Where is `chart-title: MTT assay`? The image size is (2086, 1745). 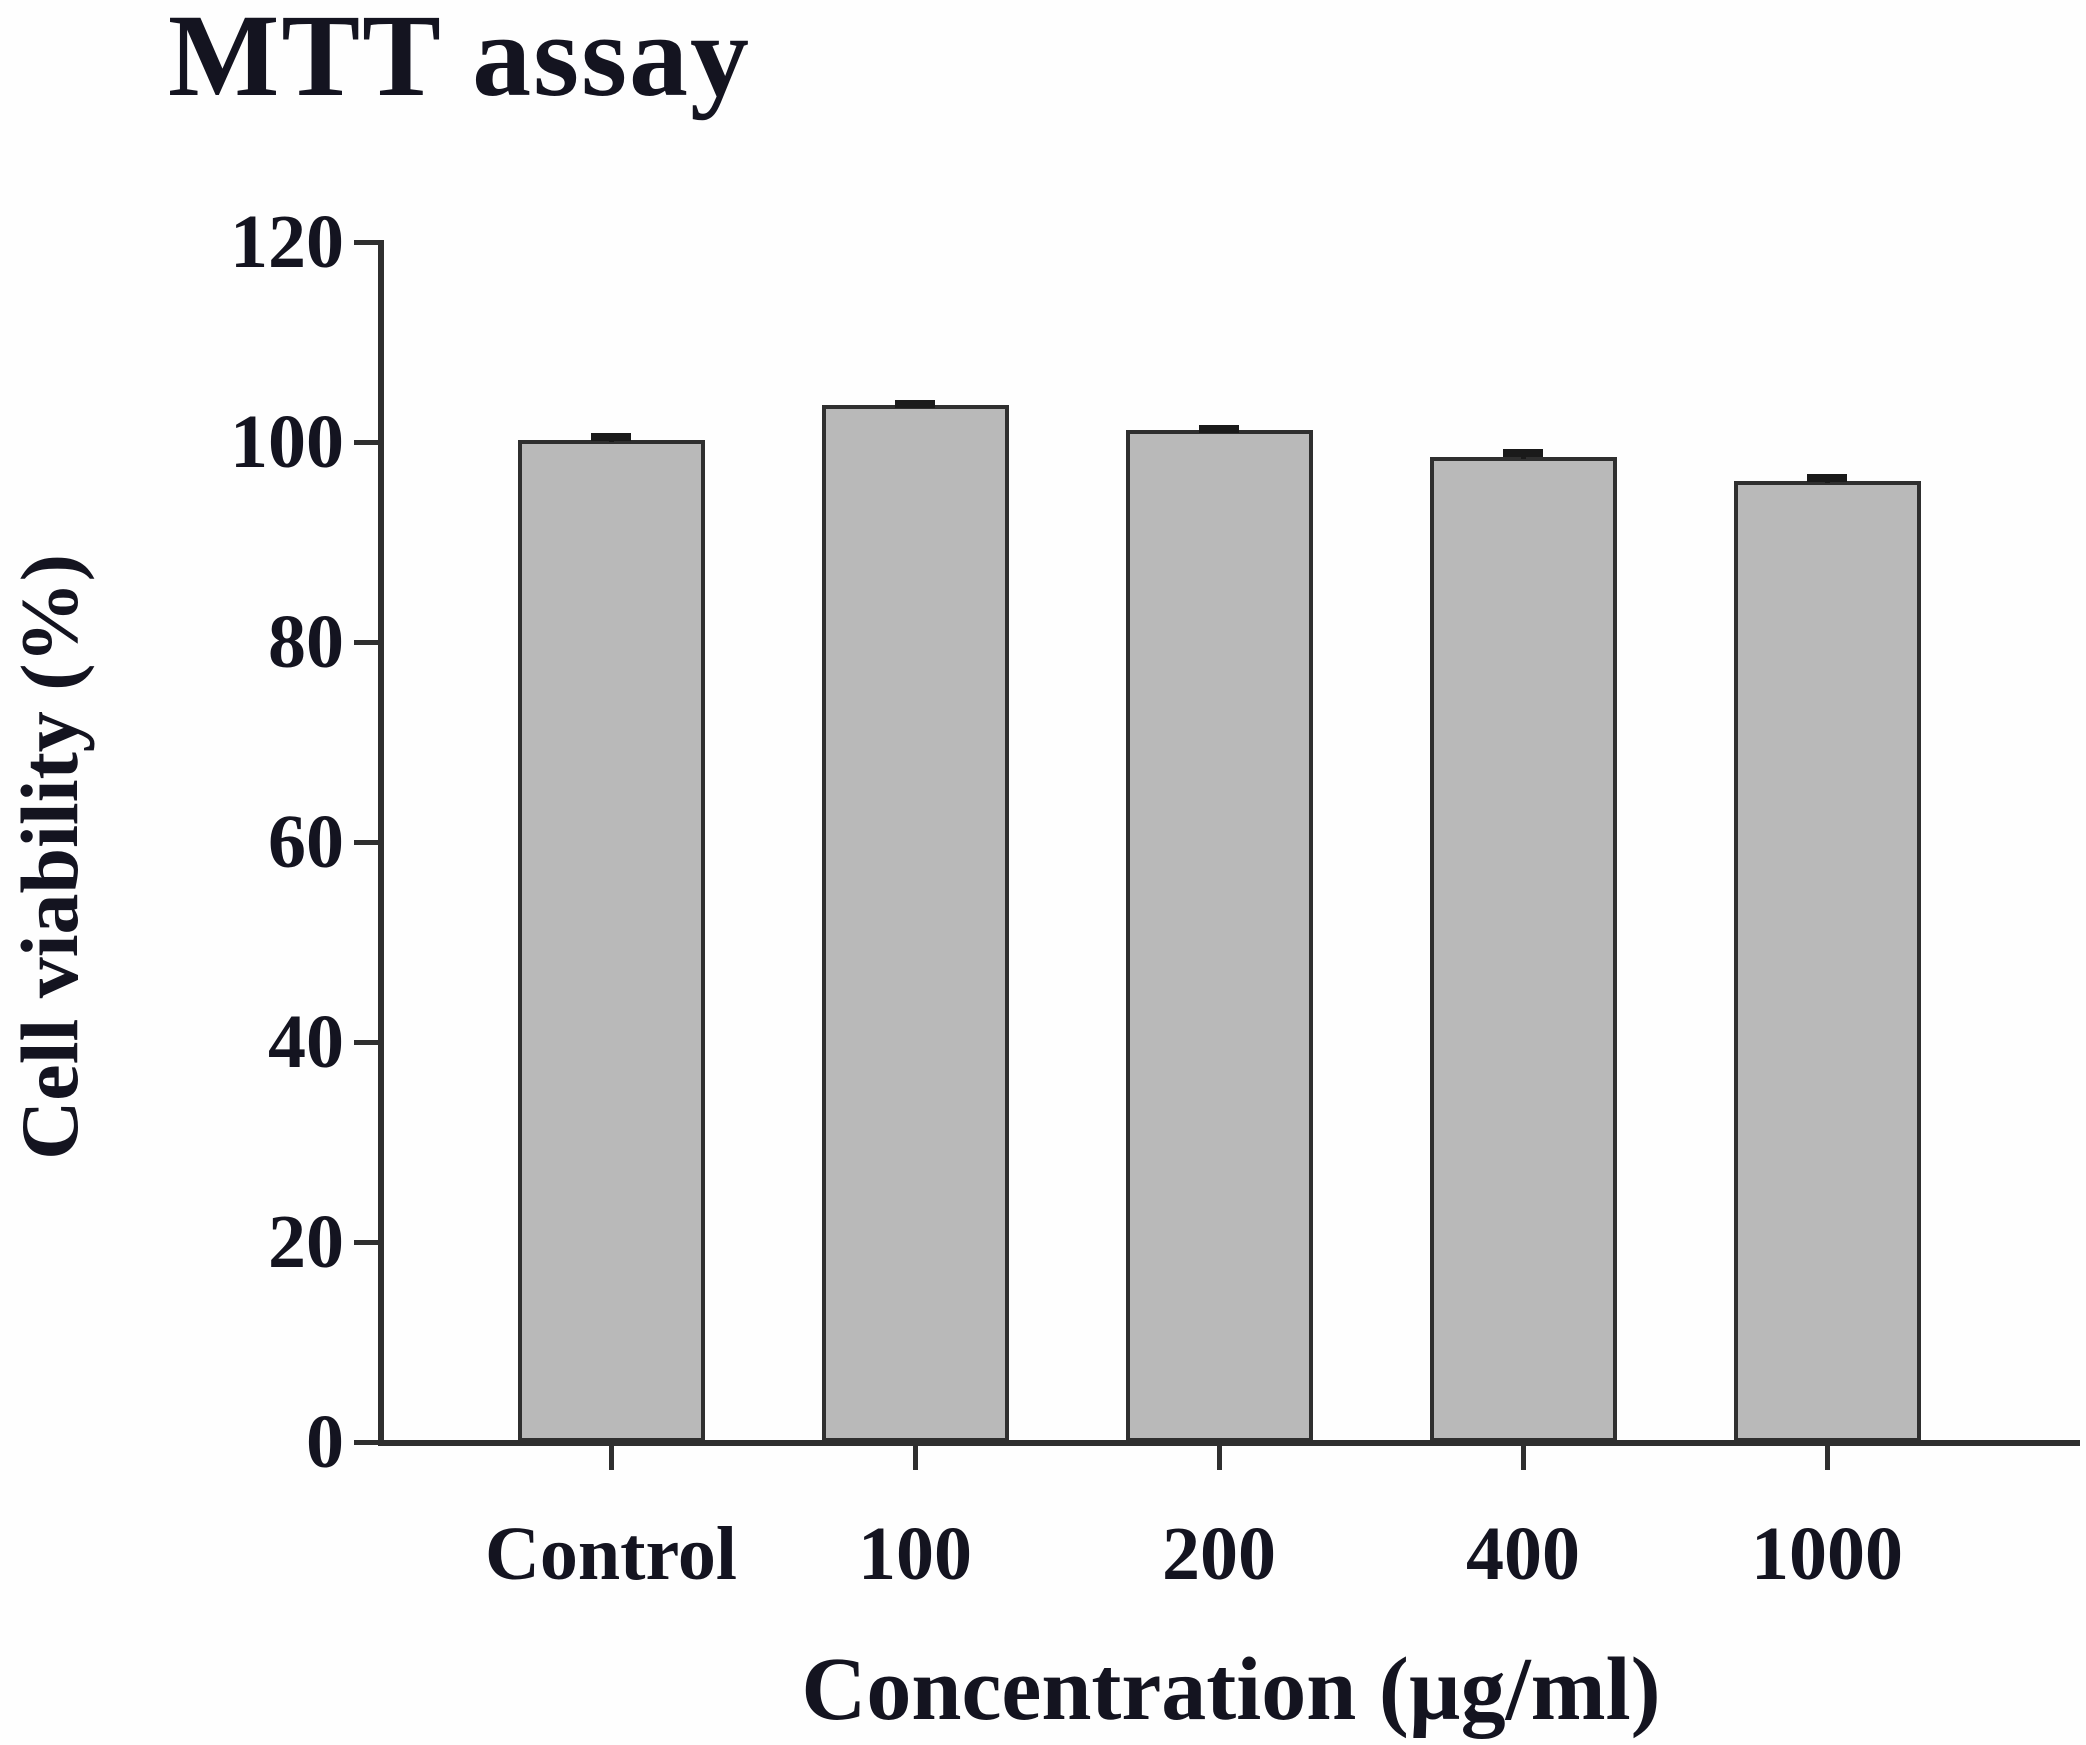
chart-title: MTT assay is located at coordinates (459, 60).